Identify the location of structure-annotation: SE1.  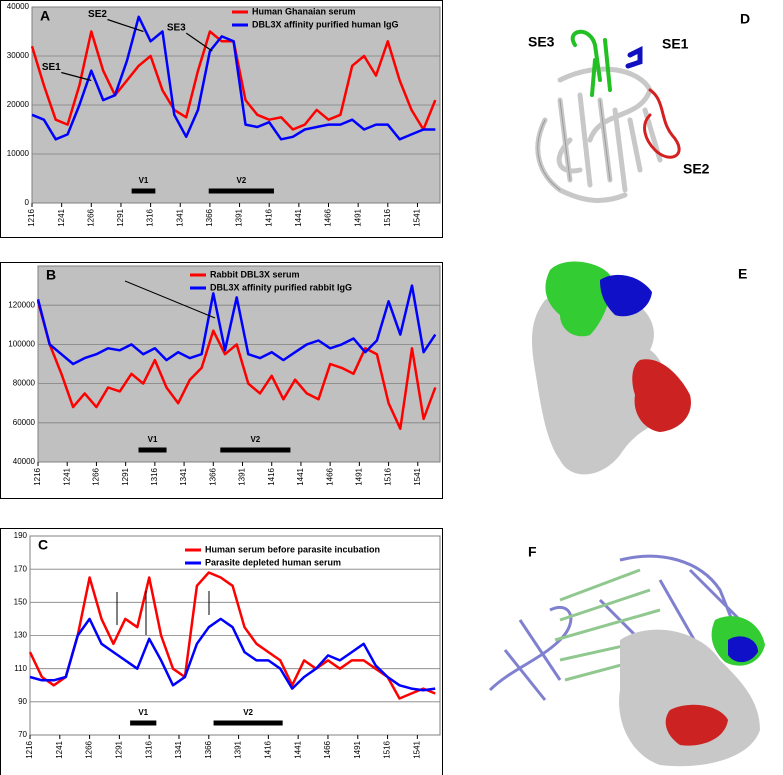
(675, 44).